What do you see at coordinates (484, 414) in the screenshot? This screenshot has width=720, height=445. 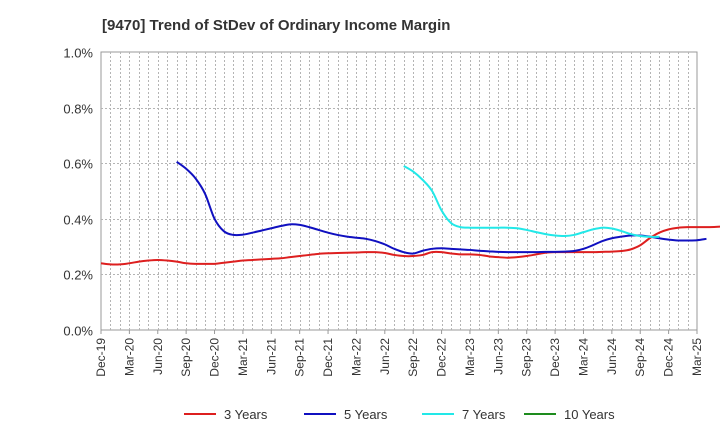 I see `legend-label: 7 Years` at bounding box center [484, 414].